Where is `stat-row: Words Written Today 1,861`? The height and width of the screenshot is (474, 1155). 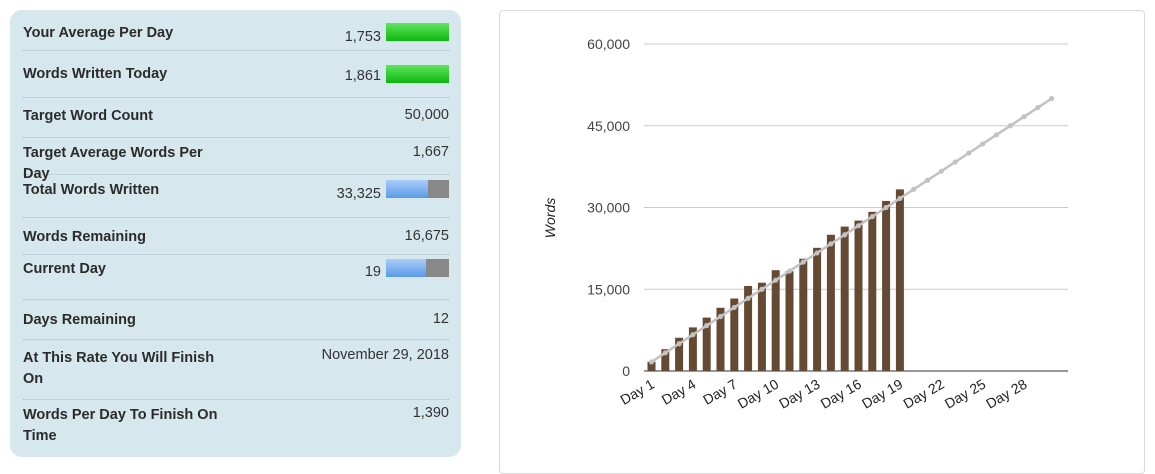 stat-row: Words Written Today 1,861 is located at coordinates (236, 74).